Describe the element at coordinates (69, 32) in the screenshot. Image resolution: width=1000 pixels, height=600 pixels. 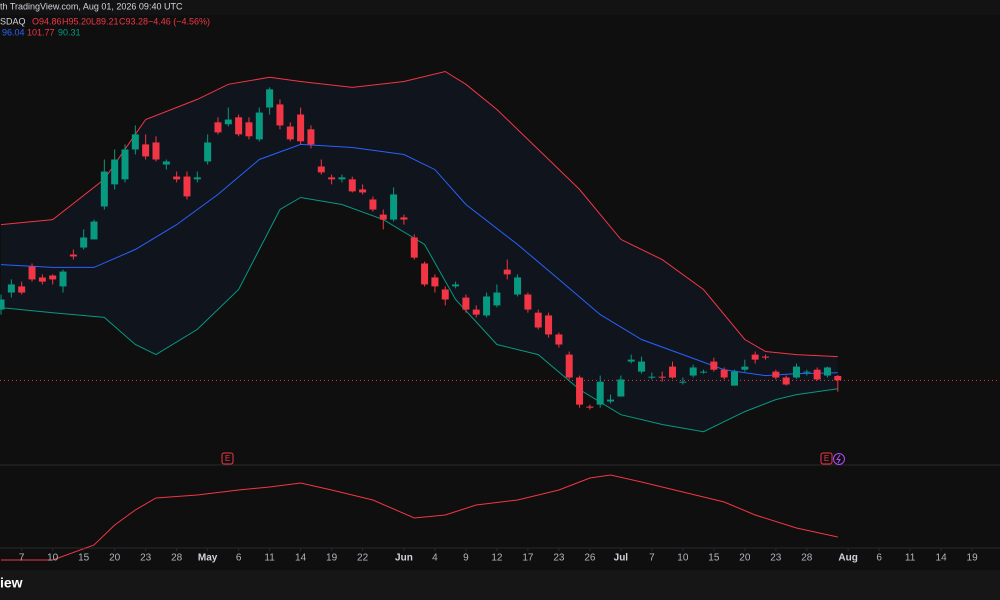
I see `lower-value: 90.31` at that location.